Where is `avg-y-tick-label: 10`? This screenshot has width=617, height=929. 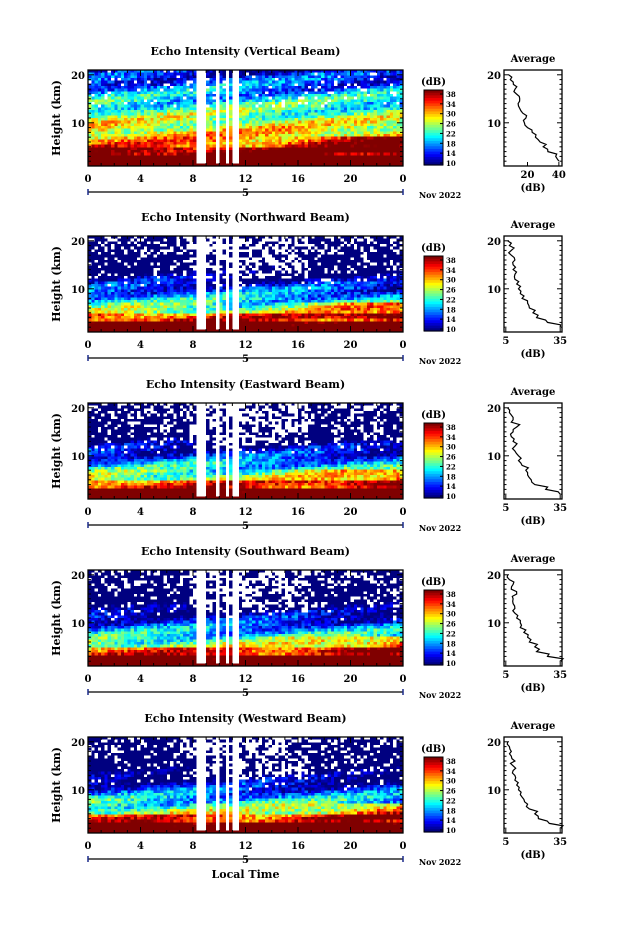
avg-y-tick-label: 10 is located at coordinates (494, 791).